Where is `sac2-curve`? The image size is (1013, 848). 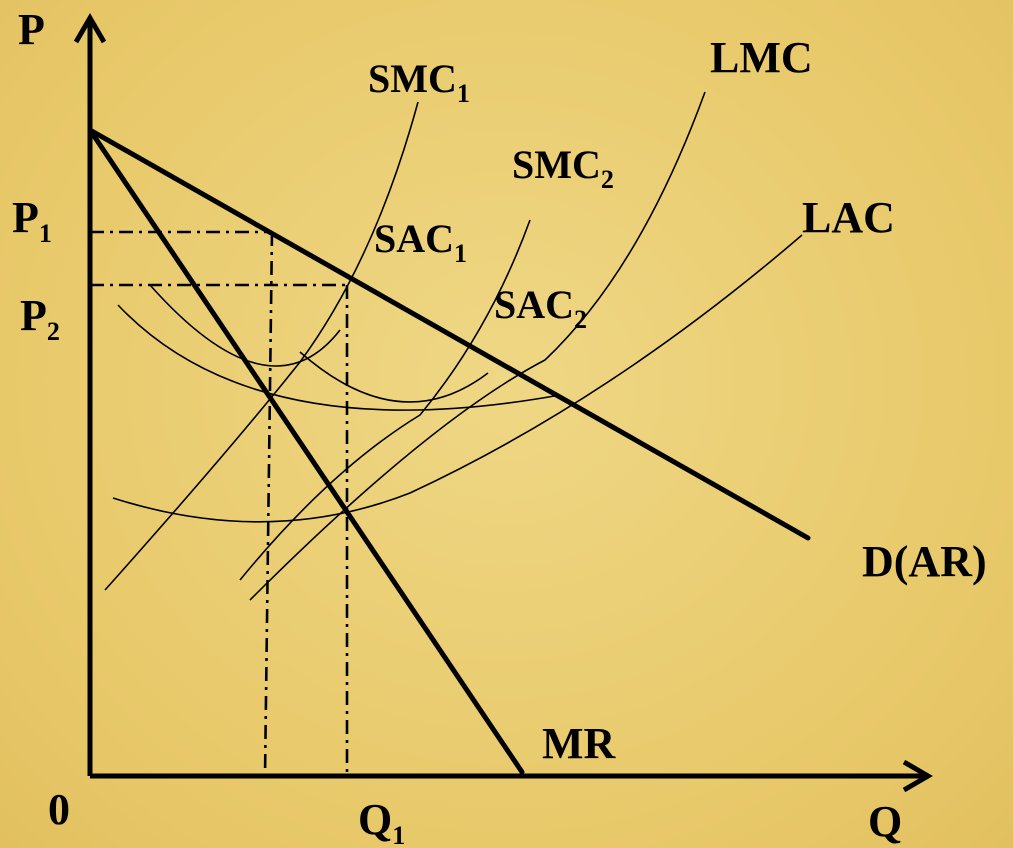
sac2-curve is located at coordinates (394, 377).